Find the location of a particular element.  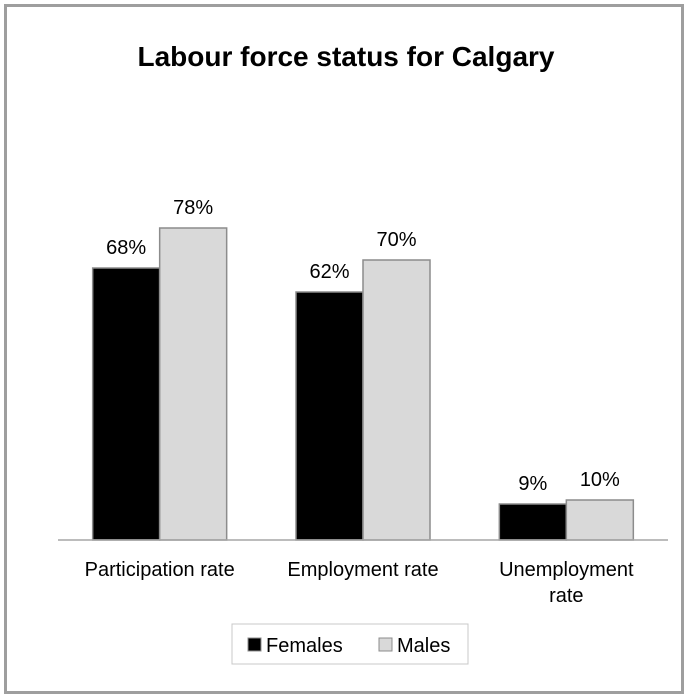

data-label-males-2: 70% is located at coordinates (396, 240).